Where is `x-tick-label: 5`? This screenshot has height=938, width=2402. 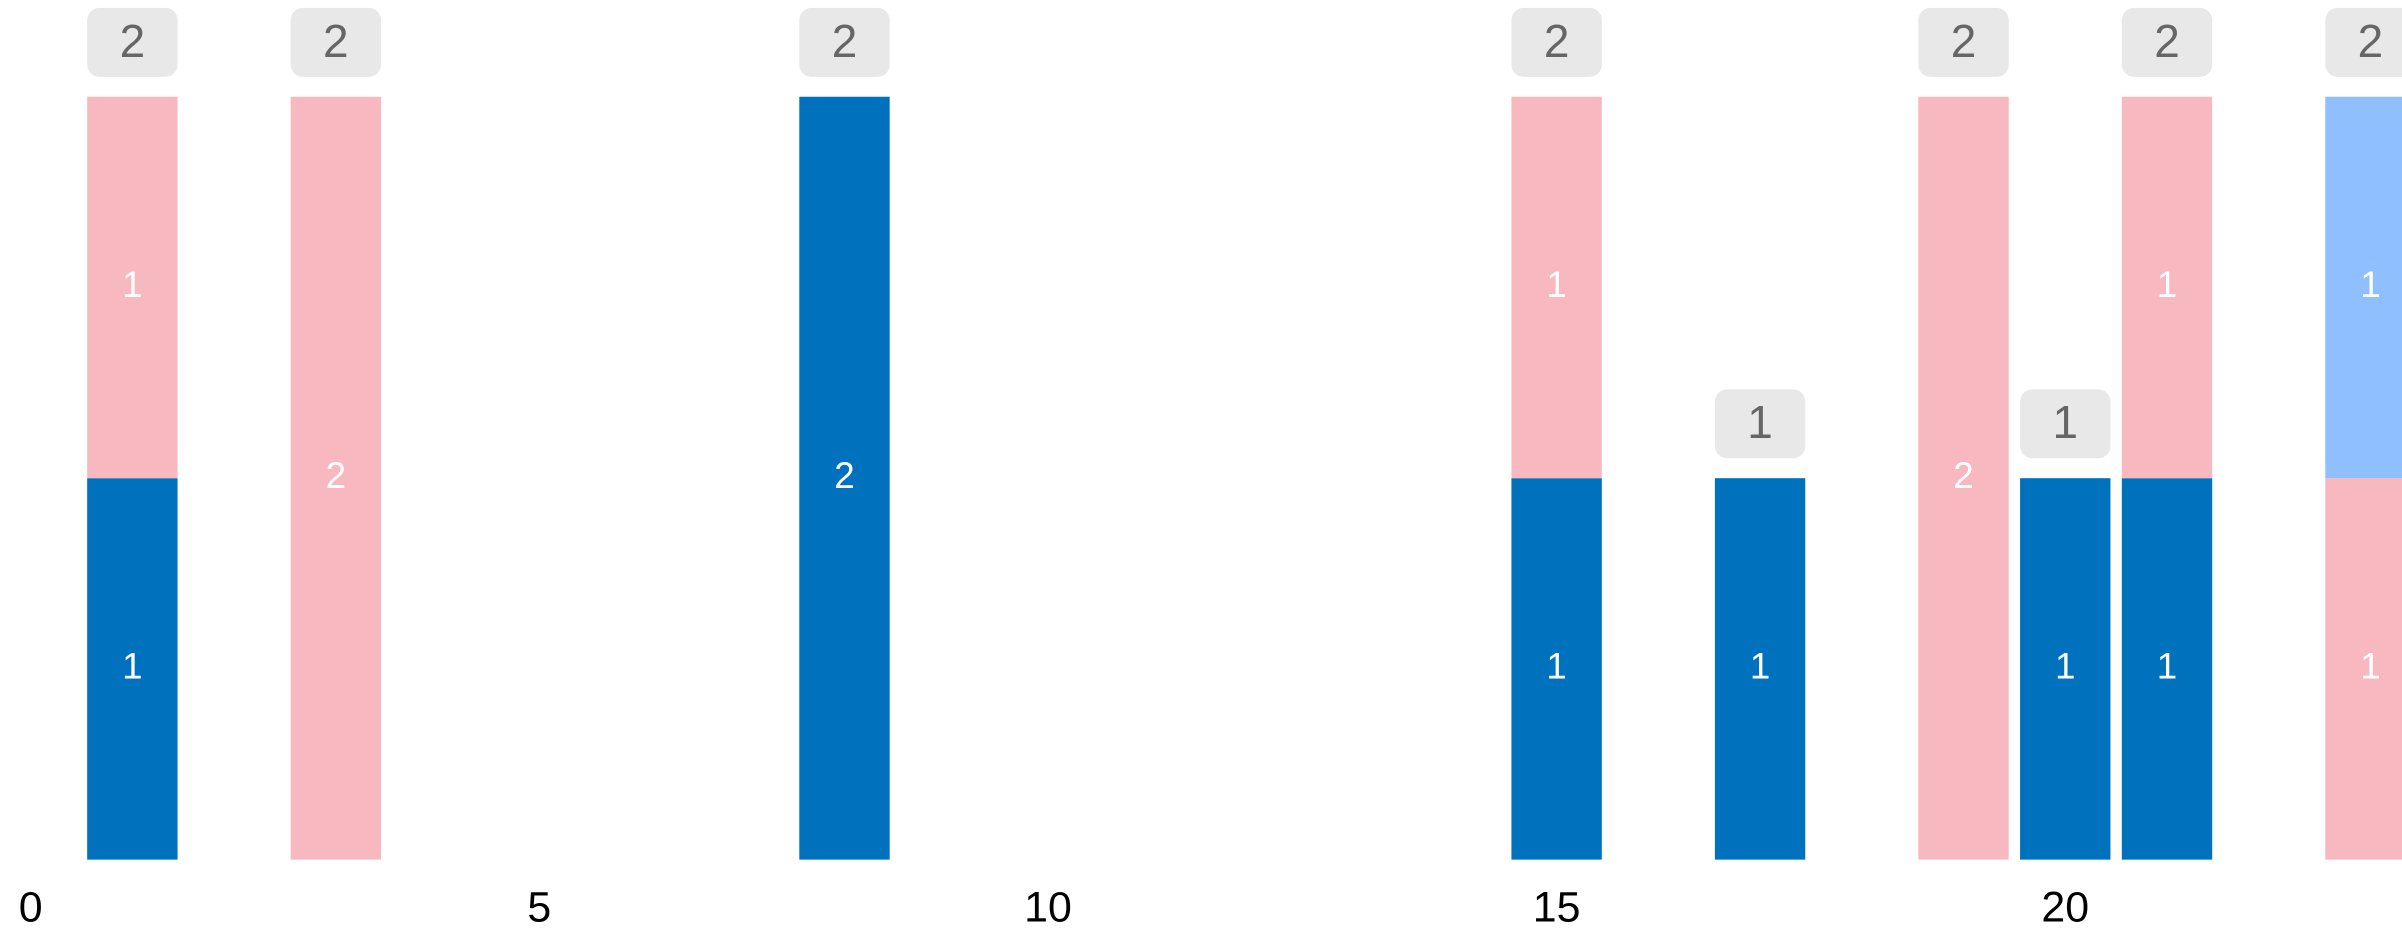 x-tick-label: 5 is located at coordinates (539, 908).